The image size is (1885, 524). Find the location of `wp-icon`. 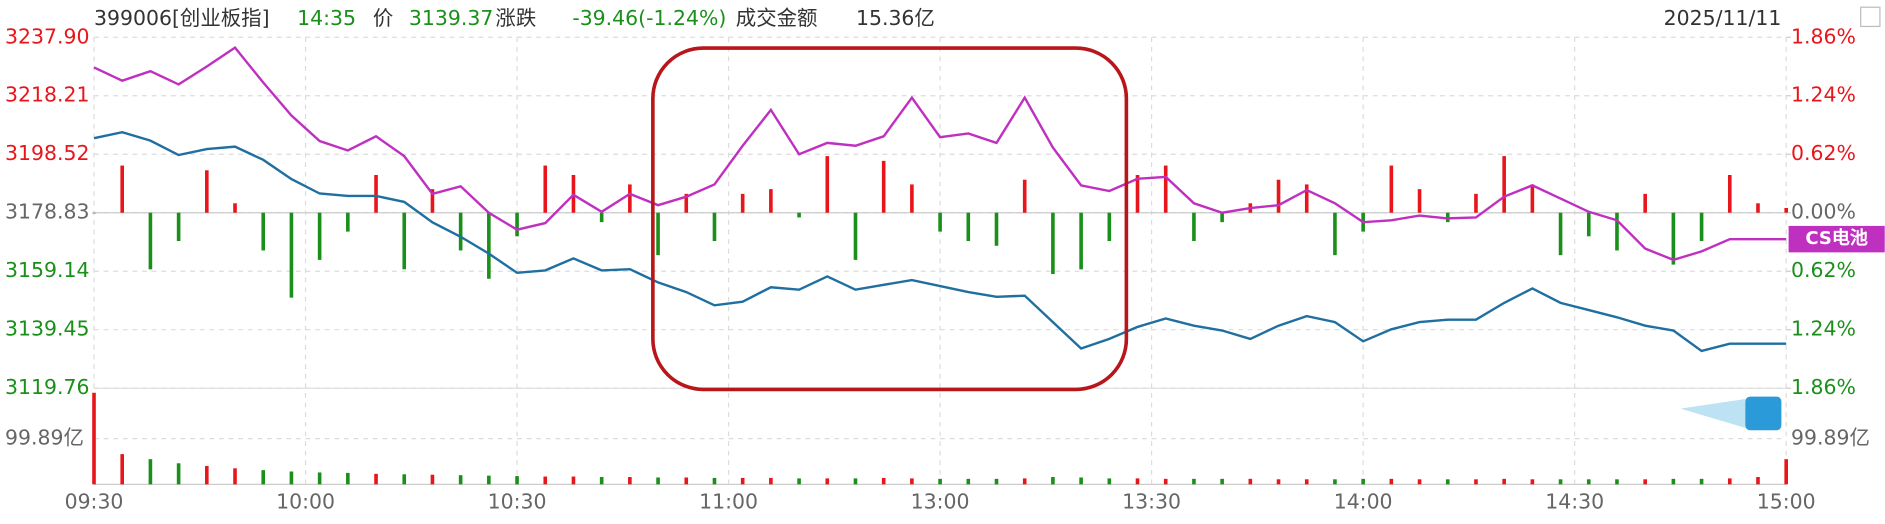

wp-icon is located at coordinates (1870, 17).